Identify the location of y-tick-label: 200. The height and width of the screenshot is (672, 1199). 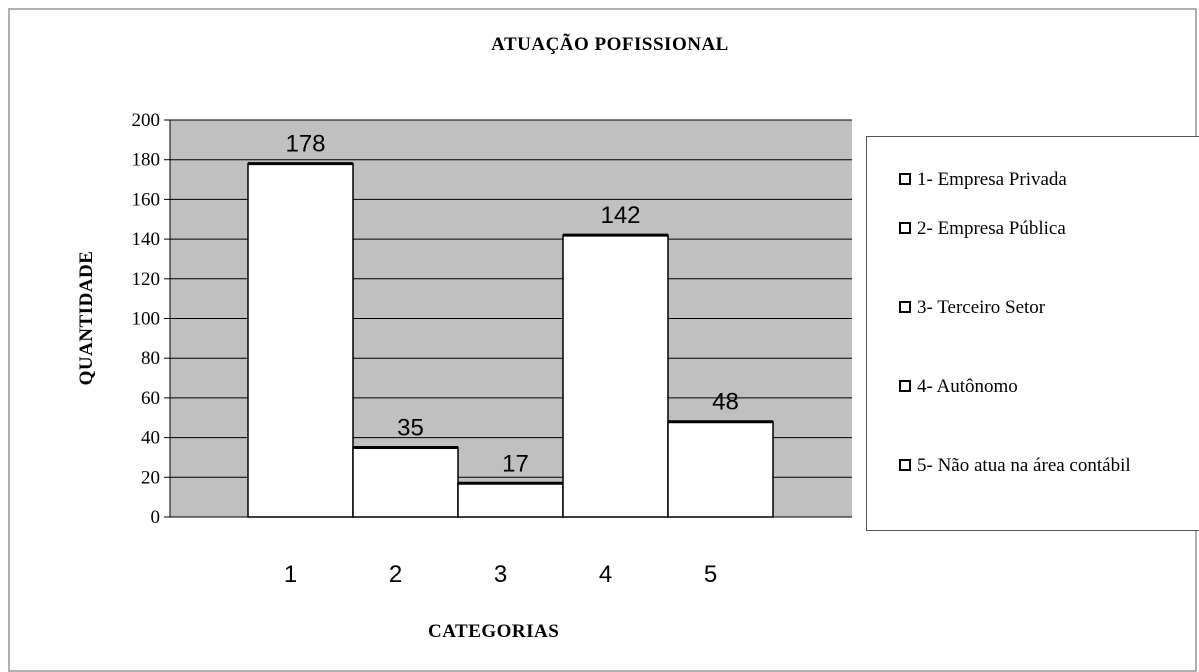
(146, 120).